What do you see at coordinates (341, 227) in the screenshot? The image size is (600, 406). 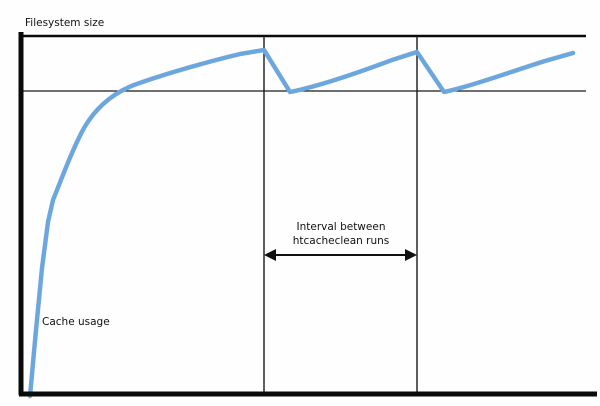 I see `interval-annotation-line-1: Interval between` at bounding box center [341, 227].